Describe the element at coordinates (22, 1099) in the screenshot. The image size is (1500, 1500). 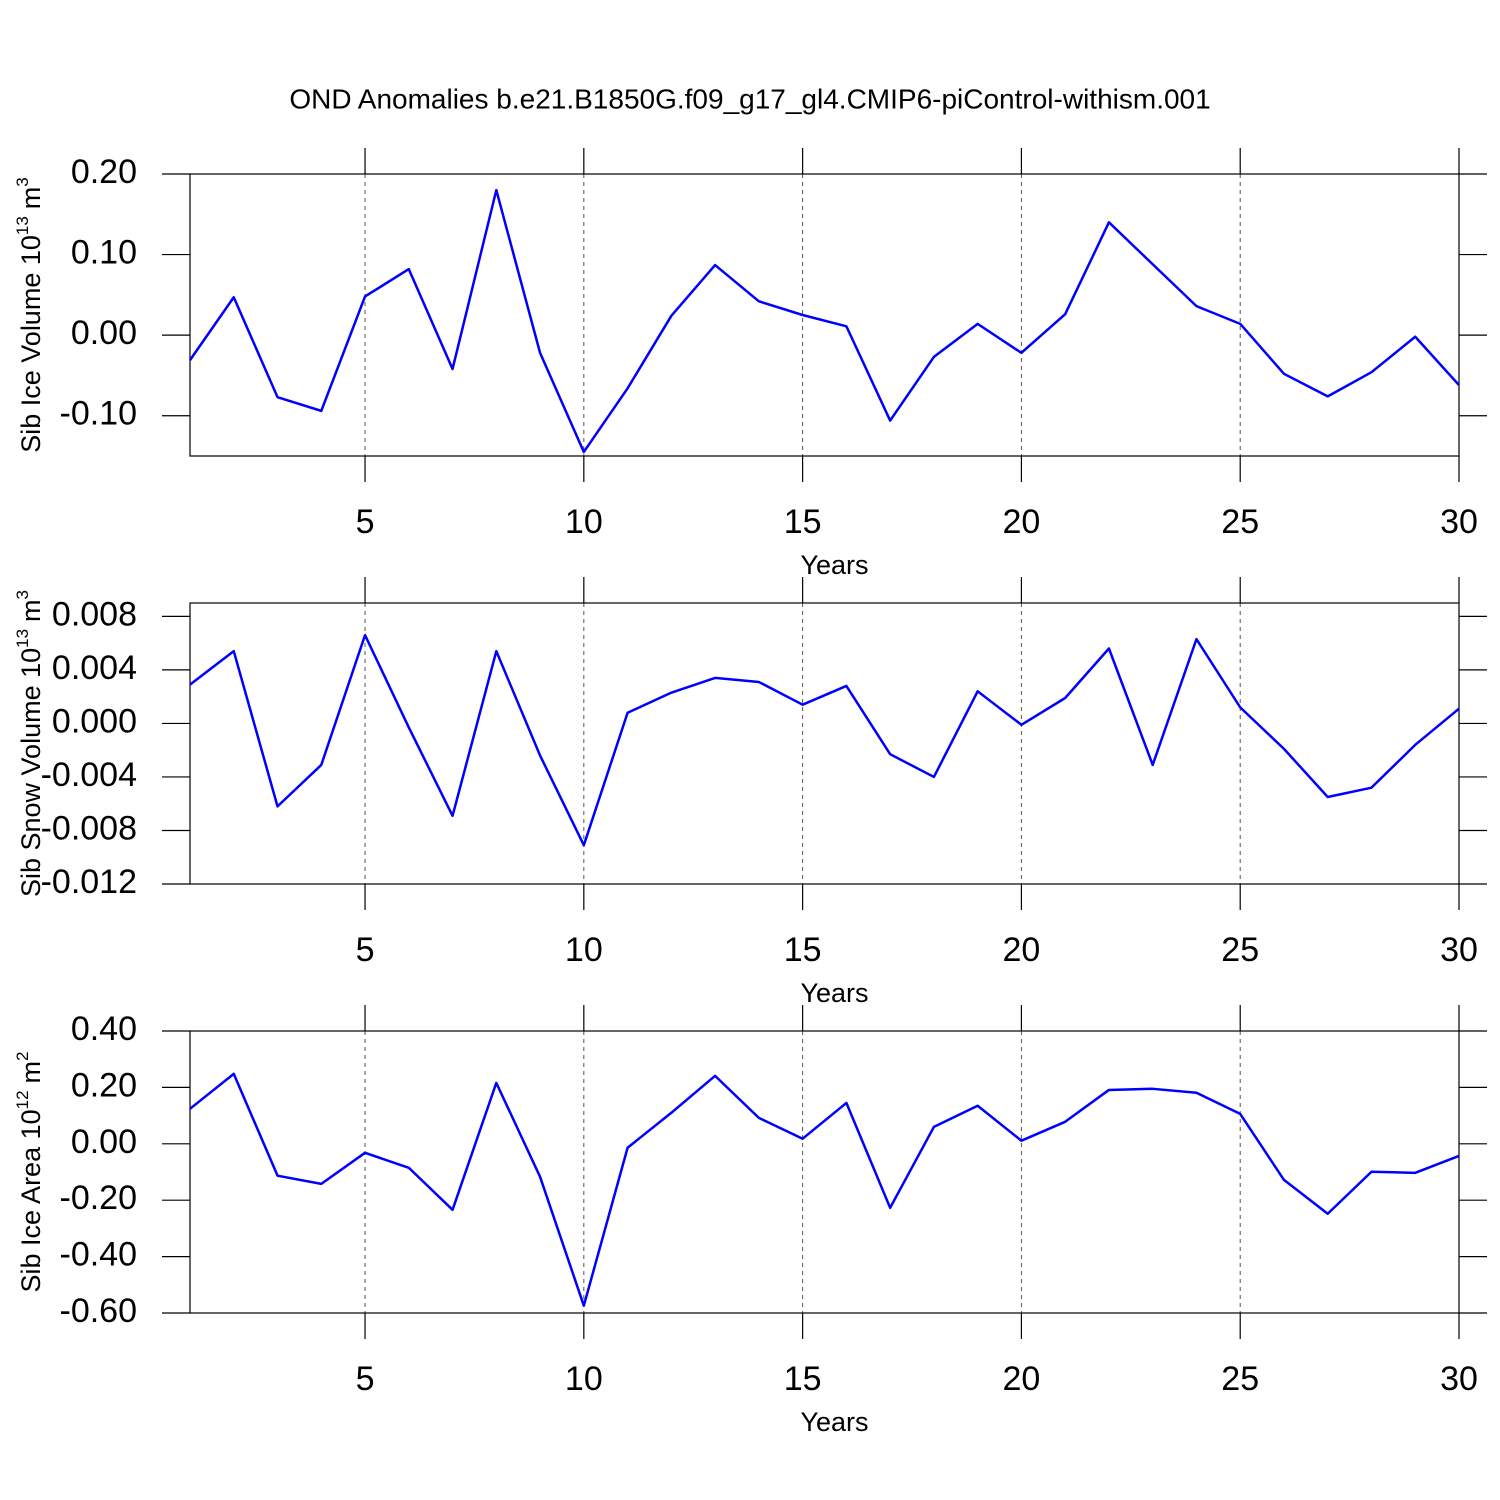
I see `y-axis-label-part: 12` at that location.